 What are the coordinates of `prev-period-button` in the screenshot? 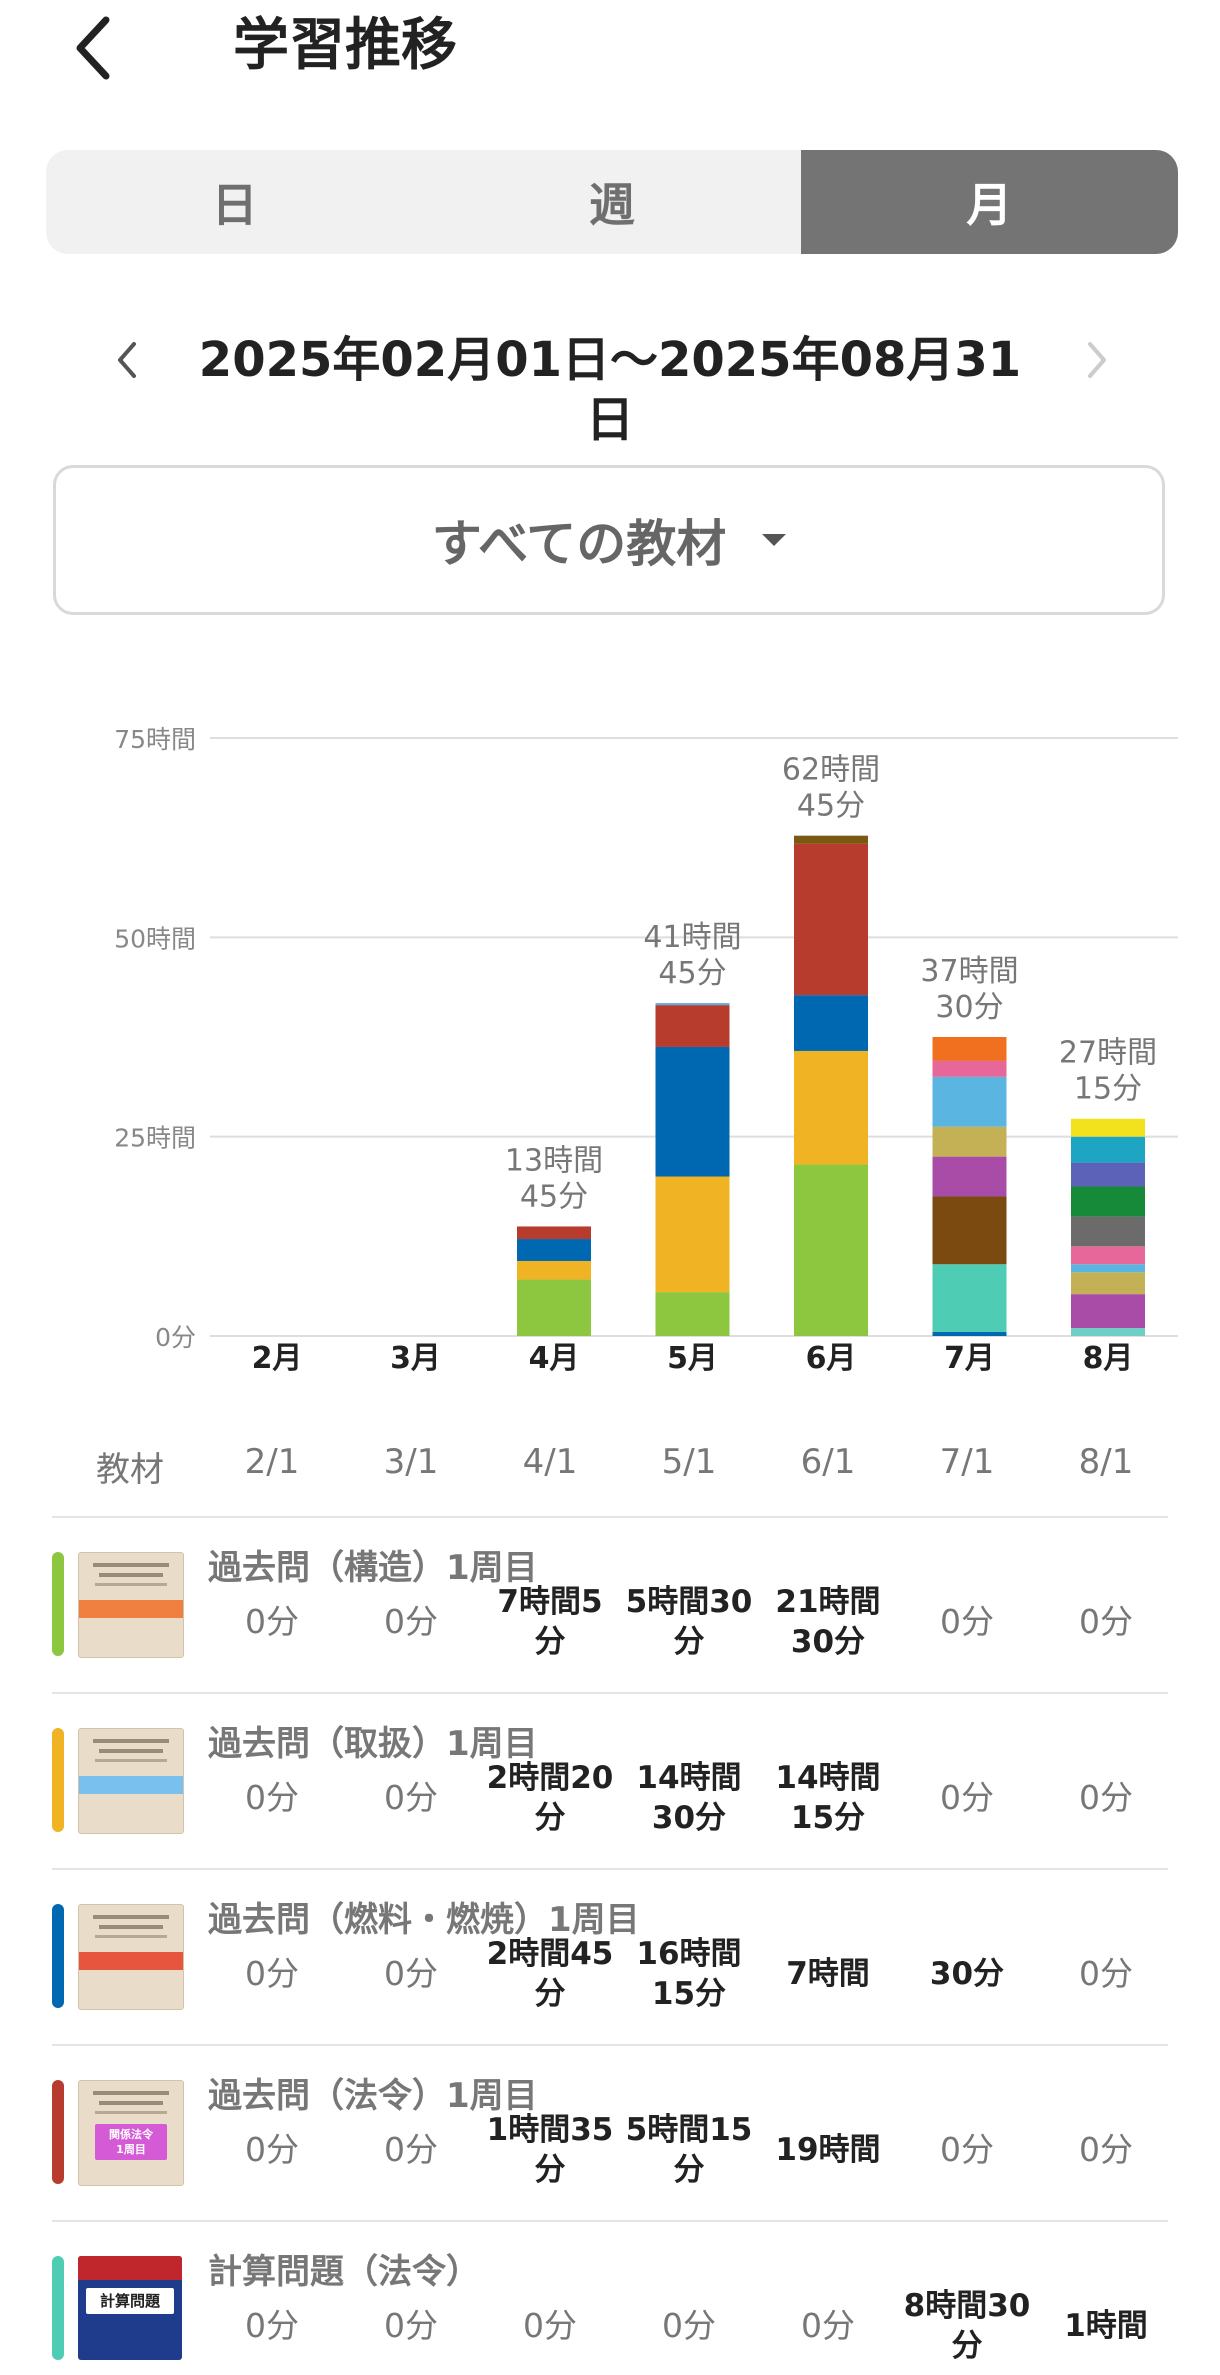 It's located at (127, 360).